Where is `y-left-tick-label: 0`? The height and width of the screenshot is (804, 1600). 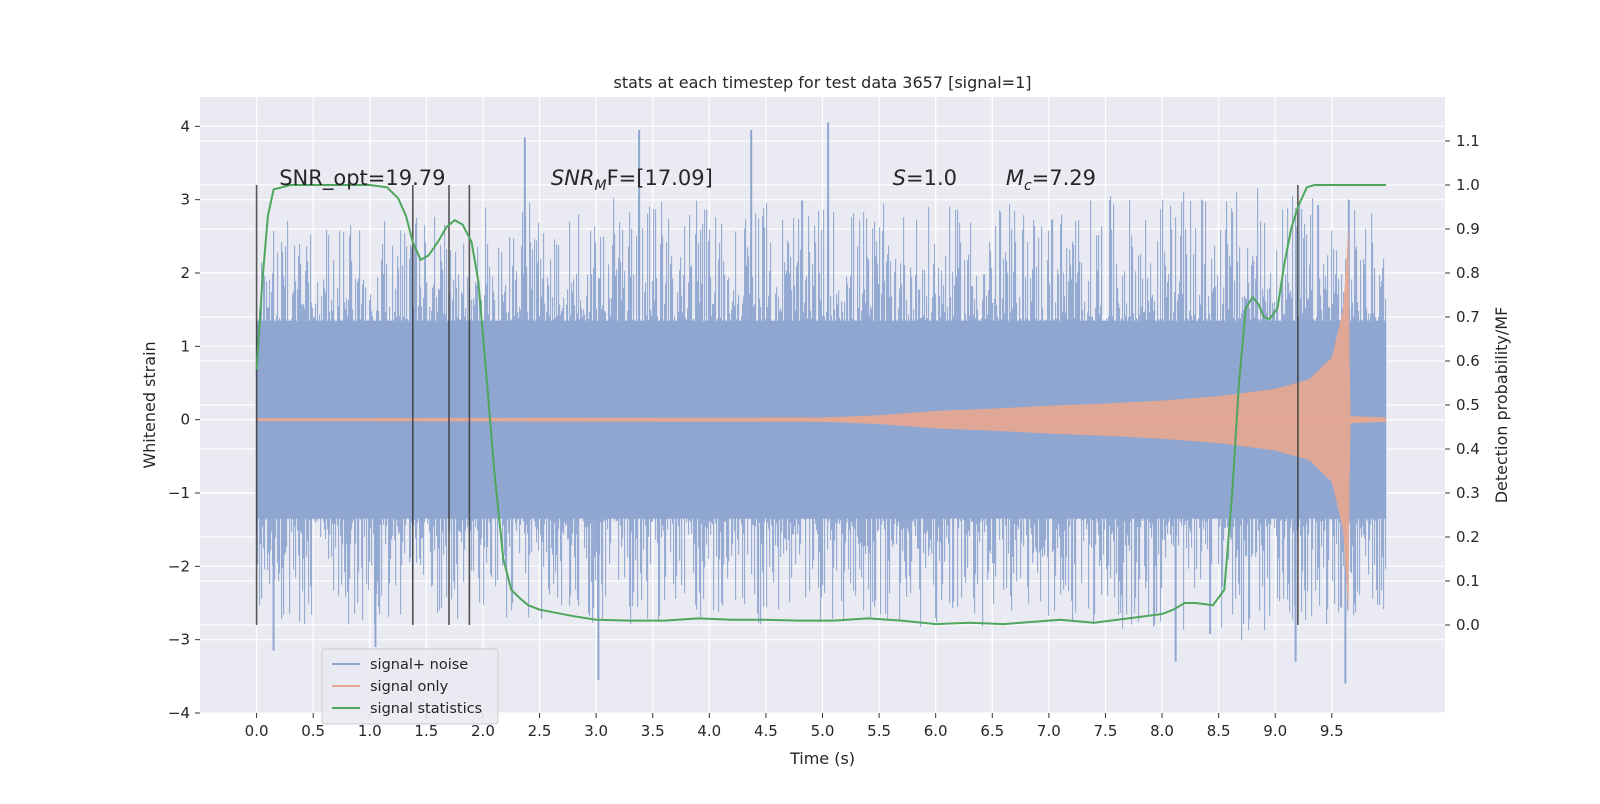
y-left-tick-label: 0 is located at coordinates (185, 420).